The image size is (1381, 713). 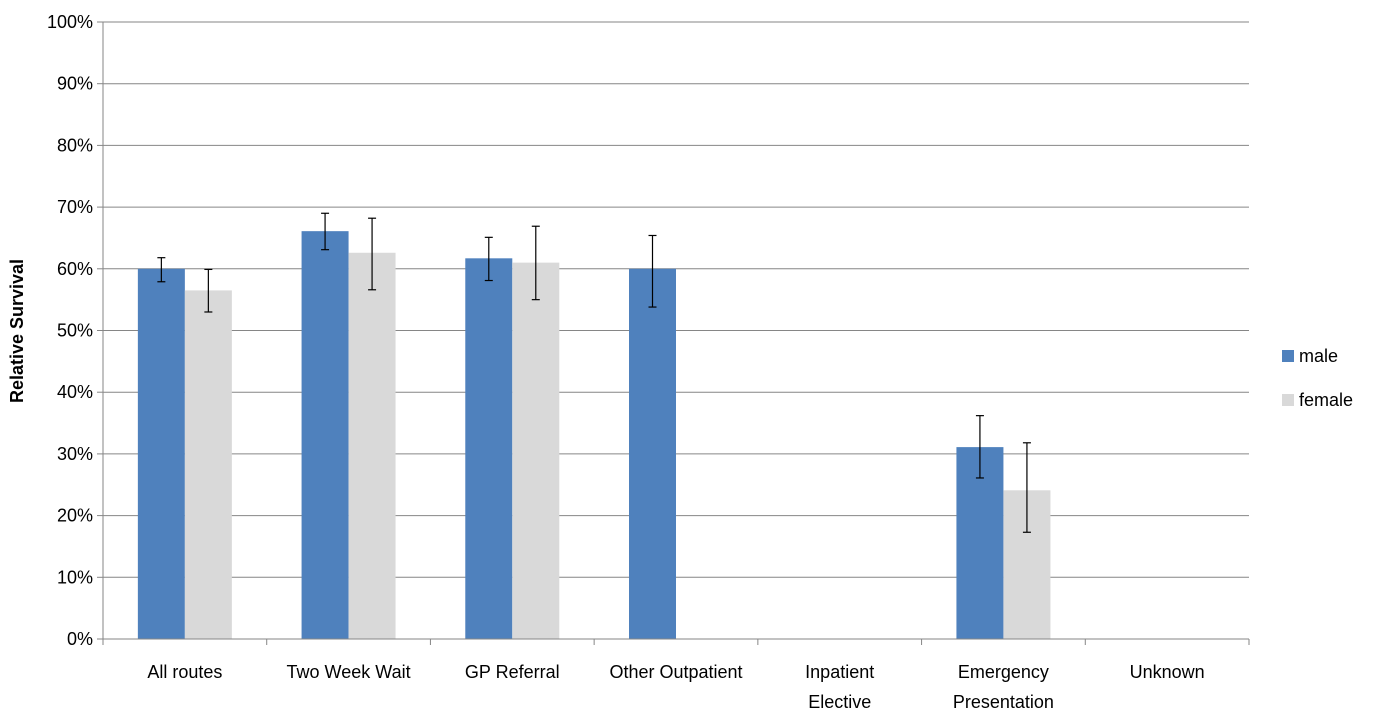 What do you see at coordinates (75, 145) in the screenshot?
I see `y-tick-label: 80%` at bounding box center [75, 145].